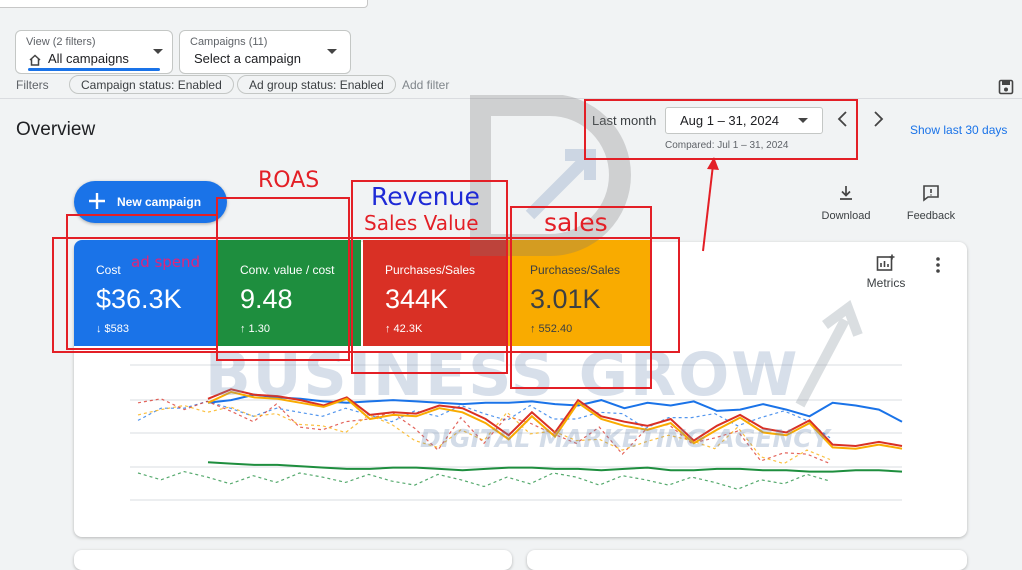 The height and width of the screenshot is (570, 1022). I want to click on download-button: Download, so click(846, 203).